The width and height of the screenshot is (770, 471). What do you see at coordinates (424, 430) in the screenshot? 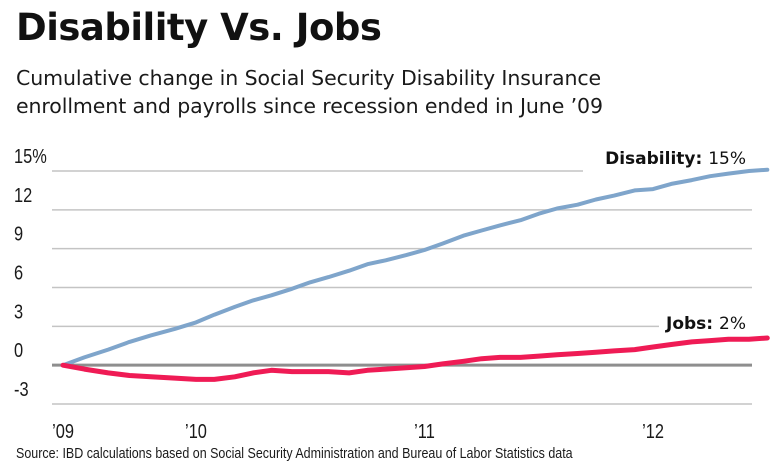
I see `x-tick-label: ’11` at bounding box center [424, 430].